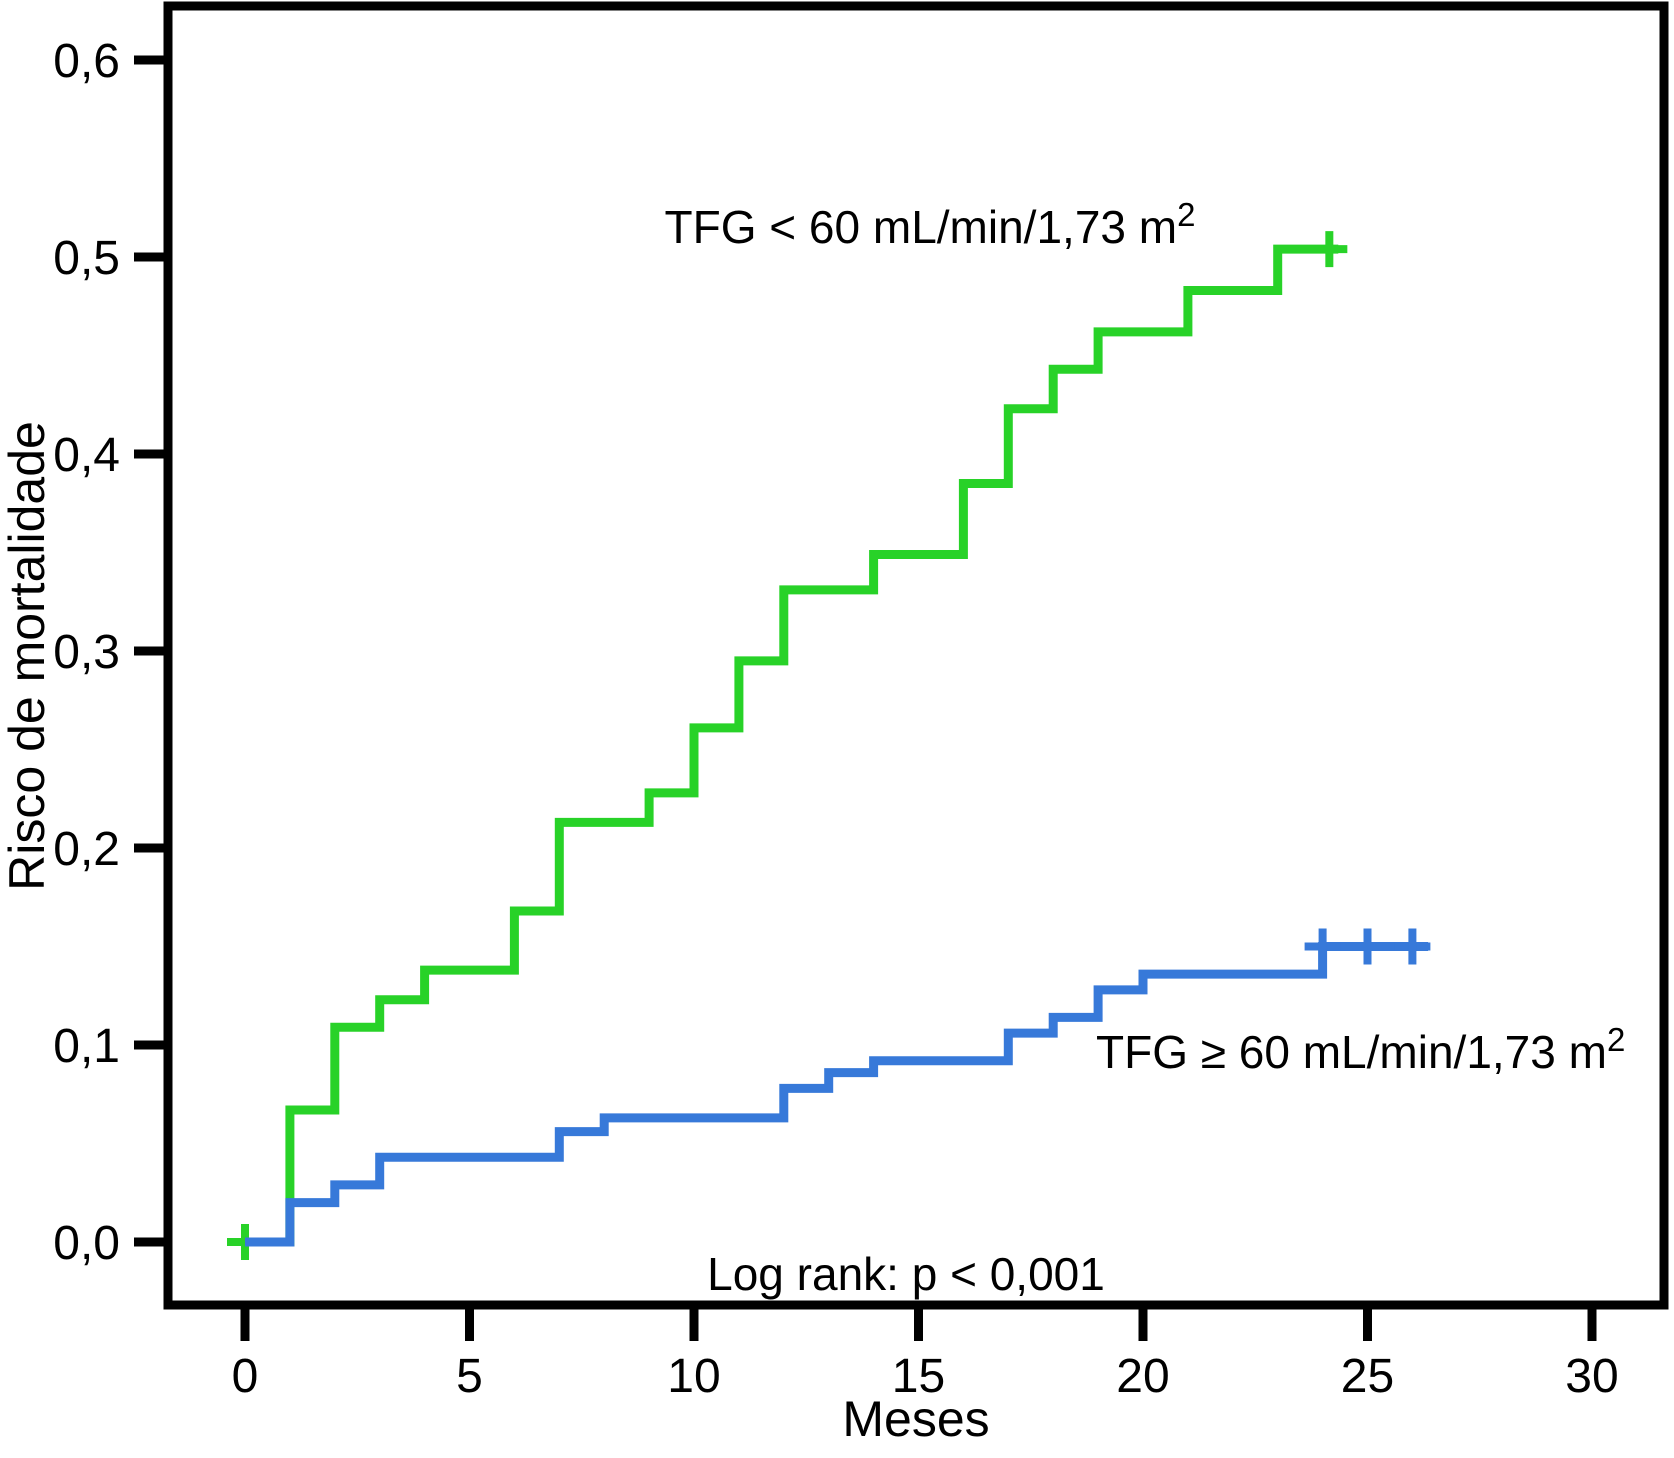  Describe the element at coordinates (86, 1046) in the screenshot. I see `y-tick-label: 0,1` at that location.